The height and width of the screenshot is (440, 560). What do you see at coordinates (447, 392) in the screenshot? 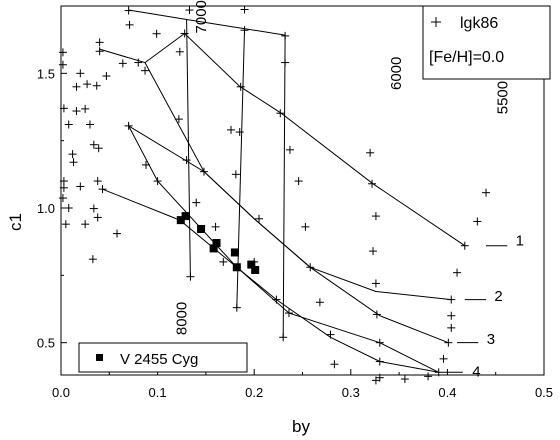
I see `x-tick-label: 0.4` at bounding box center [447, 392].